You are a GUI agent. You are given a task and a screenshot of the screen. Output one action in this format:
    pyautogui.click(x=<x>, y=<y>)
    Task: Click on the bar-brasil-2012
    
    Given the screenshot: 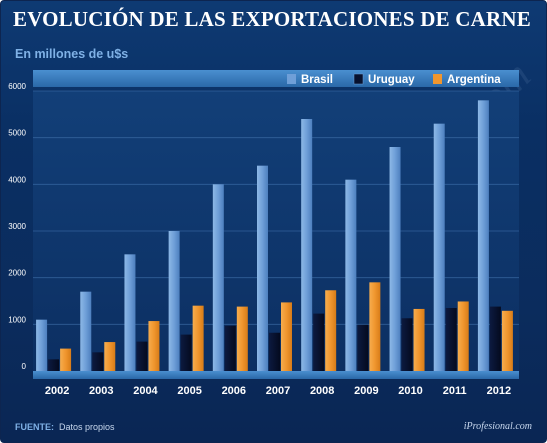 What is the action you would take?
    pyautogui.click(x=483, y=235)
    